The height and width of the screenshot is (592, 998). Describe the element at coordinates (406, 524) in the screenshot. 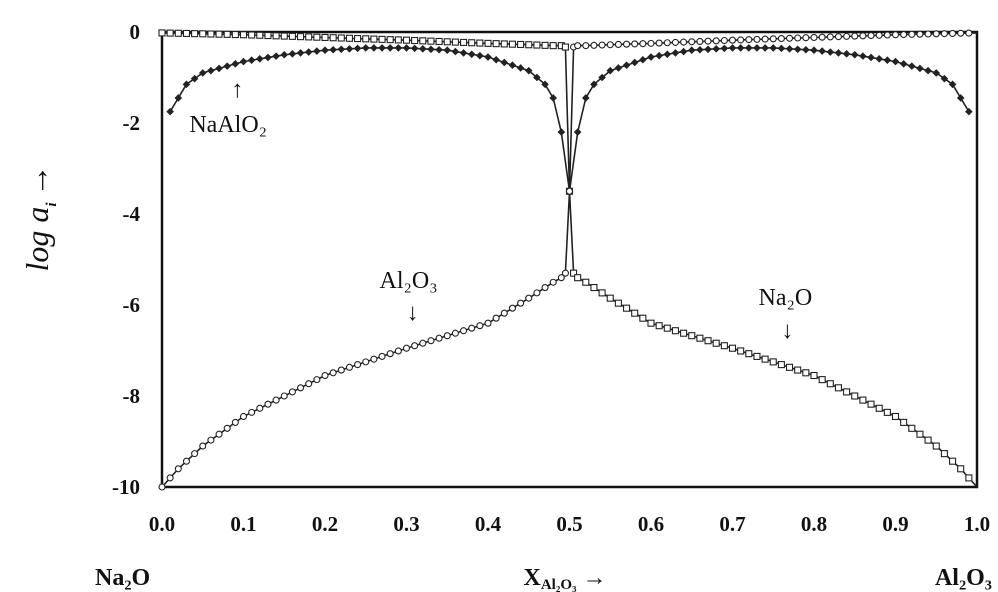

I see `x-tick-label: 0.3` at that location.